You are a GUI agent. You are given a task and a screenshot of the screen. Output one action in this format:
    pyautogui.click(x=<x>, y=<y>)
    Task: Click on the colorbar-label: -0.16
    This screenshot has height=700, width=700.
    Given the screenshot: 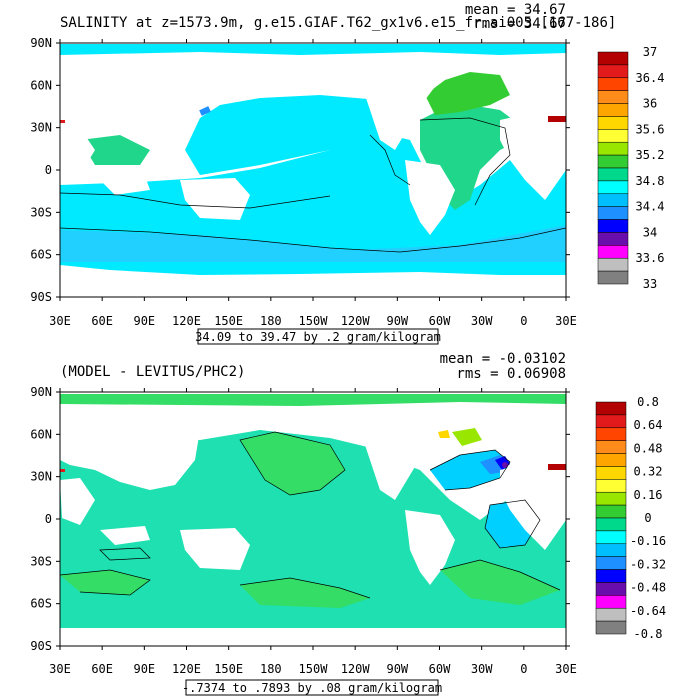 What is the action you would take?
    pyautogui.click(x=648, y=541)
    